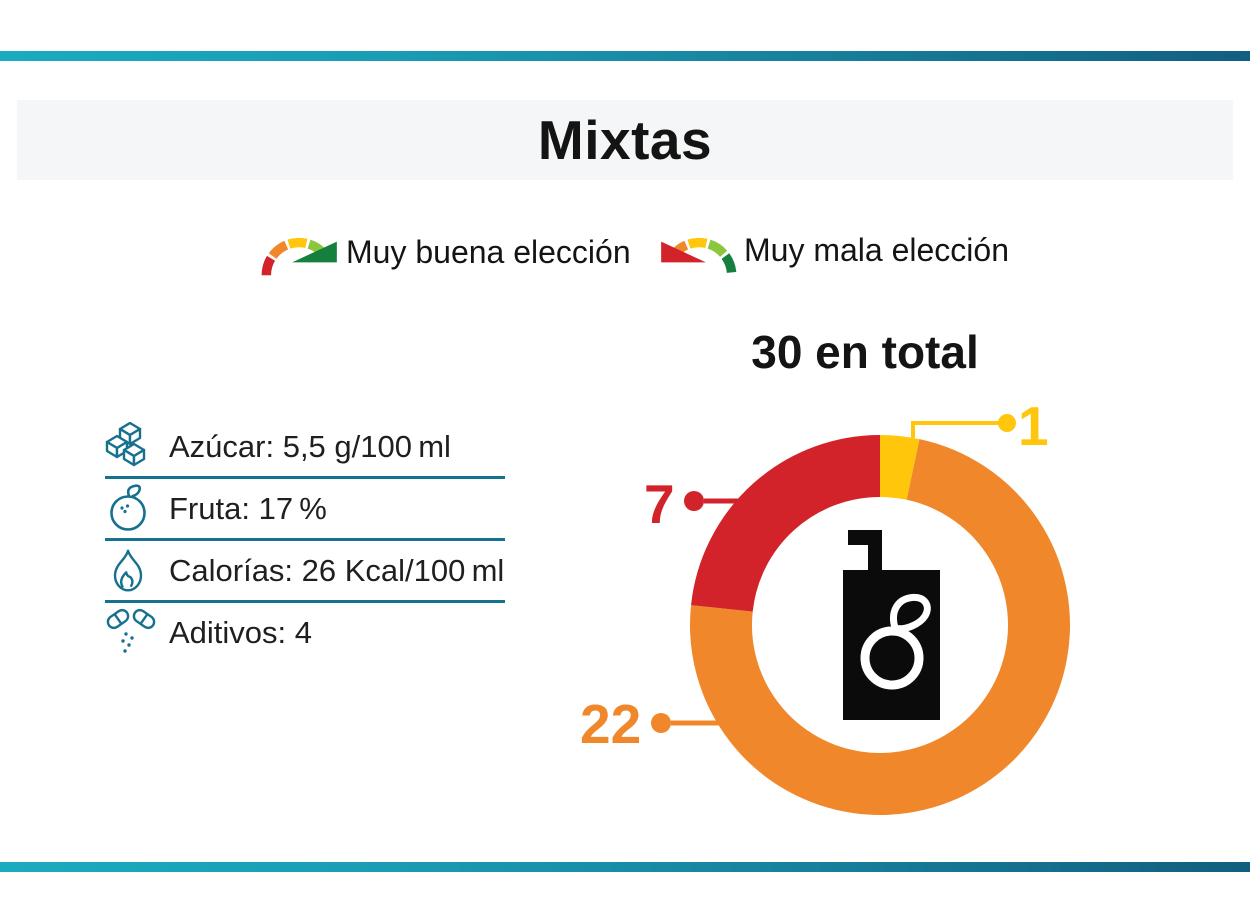 Image resolution: width=1250 pixels, height=923 pixels. What do you see at coordinates (299, 256) in the screenshot?
I see `gauge-good-icon` at bounding box center [299, 256].